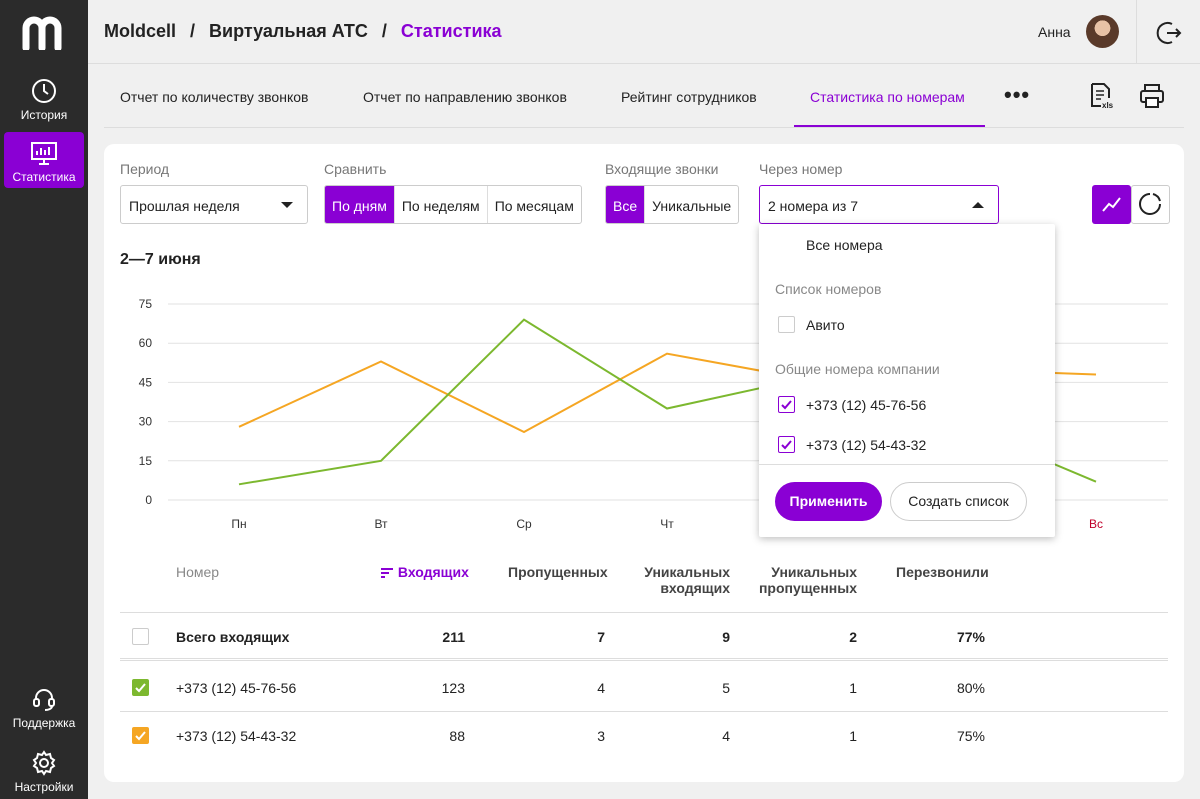 This screenshot has height=799, width=1200. I want to click on row-missed: 4, so click(601, 688).